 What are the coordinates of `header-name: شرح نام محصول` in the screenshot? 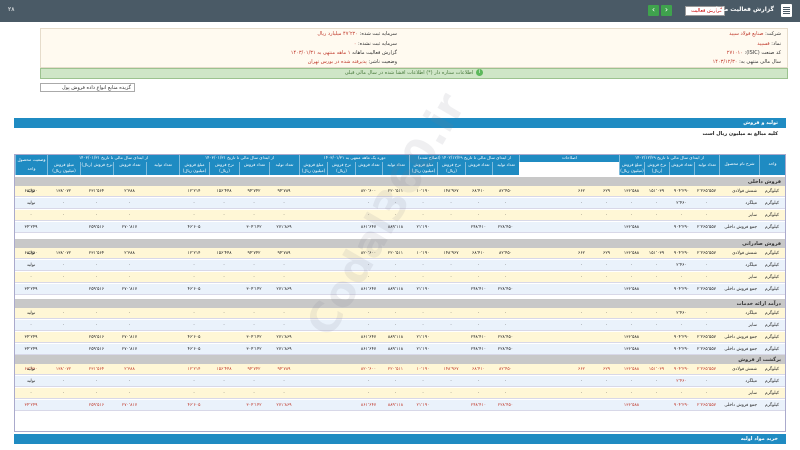 It's located at (739, 165).